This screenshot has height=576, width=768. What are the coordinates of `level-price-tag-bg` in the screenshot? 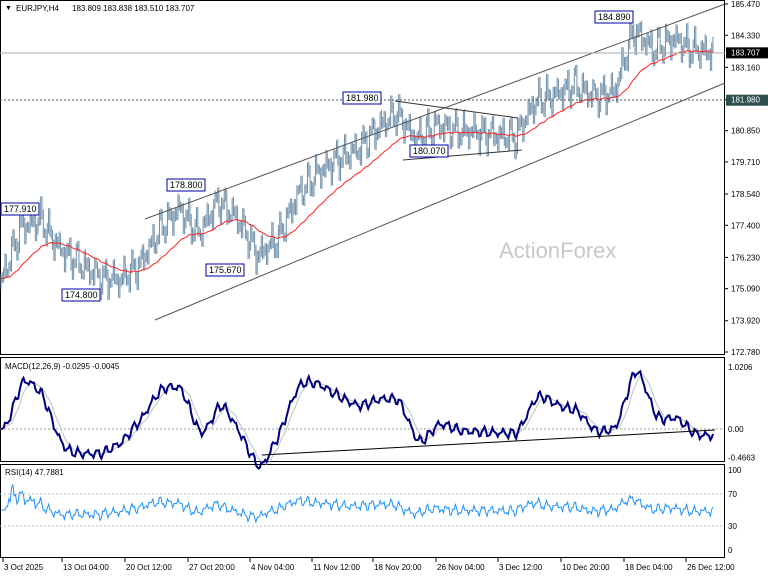 It's located at (747, 100).